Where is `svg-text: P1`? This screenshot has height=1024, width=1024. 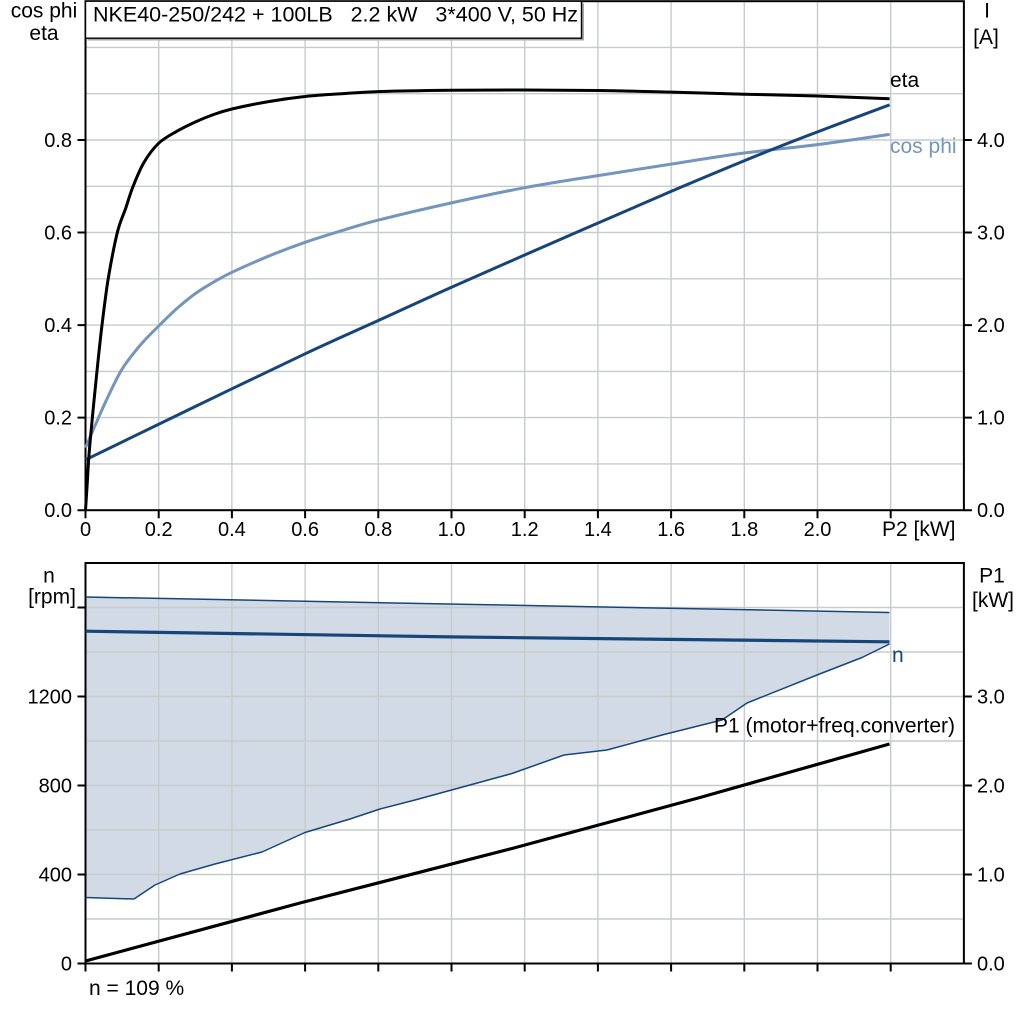
svg-text: P1 is located at coordinates (992, 576).